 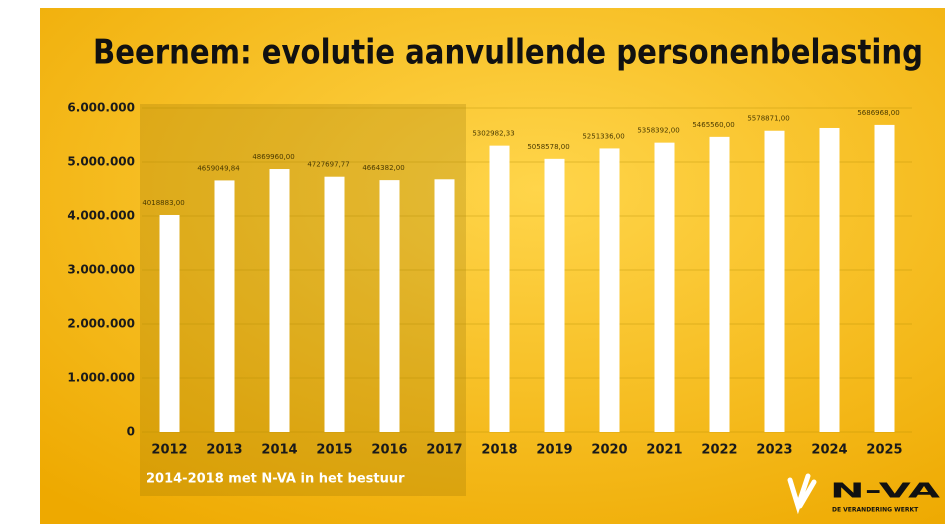 I want to click on y-tick-label: 4.000.000, so click(x=101, y=216).